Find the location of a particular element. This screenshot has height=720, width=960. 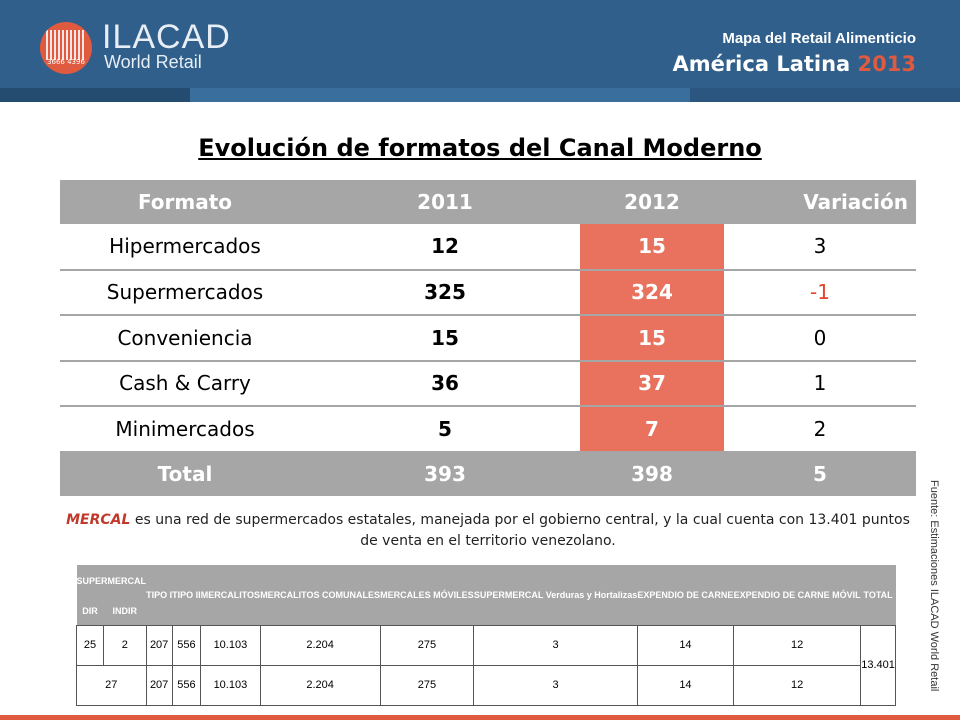

cell-variacion: 3 is located at coordinates (820, 247).